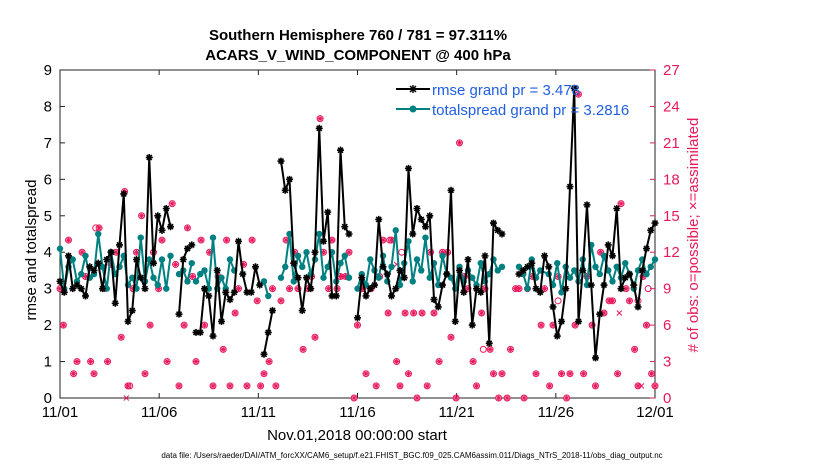 Image resolution: width=830 pixels, height=470 pixels. I want to click on y-axis-label: rmse and totalspread, so click(31, 250).